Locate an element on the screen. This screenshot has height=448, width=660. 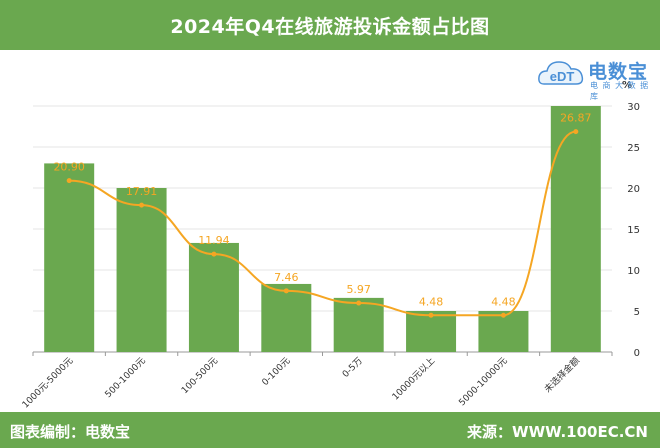
footer-source: 来源：WWW.100EC.CN is located at coordinates (557, 432).